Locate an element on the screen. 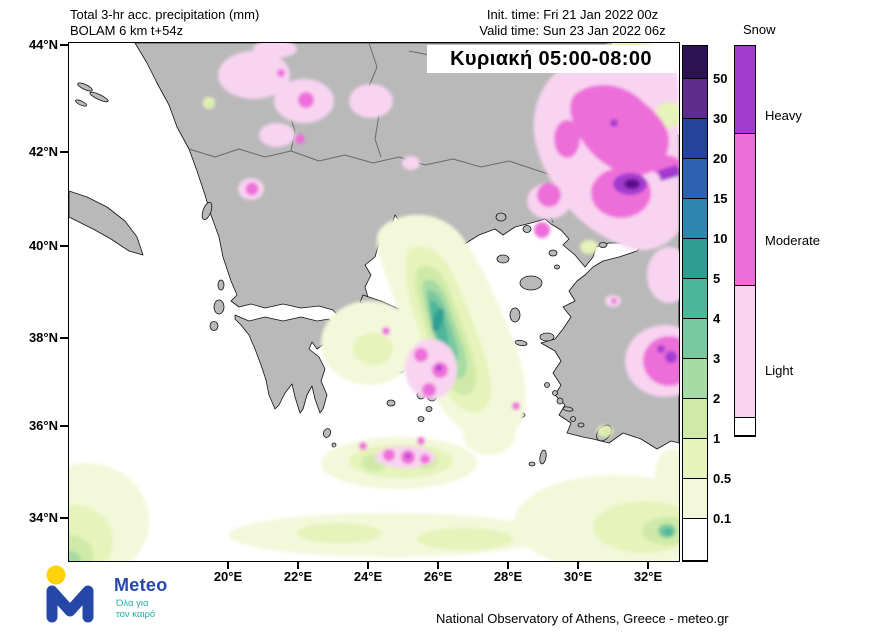 The height and width of the screenshot is (641, 880). lon-label-32e: 32°E is located at coordinates (648, 576).